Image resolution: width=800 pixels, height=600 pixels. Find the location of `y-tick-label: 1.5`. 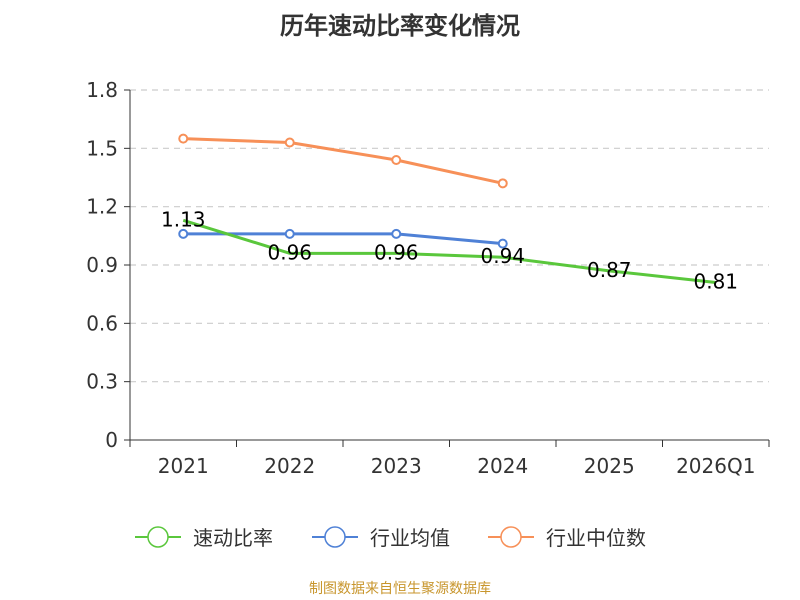

y-tick-label: 1.5 is located at coordinates (102, 148).